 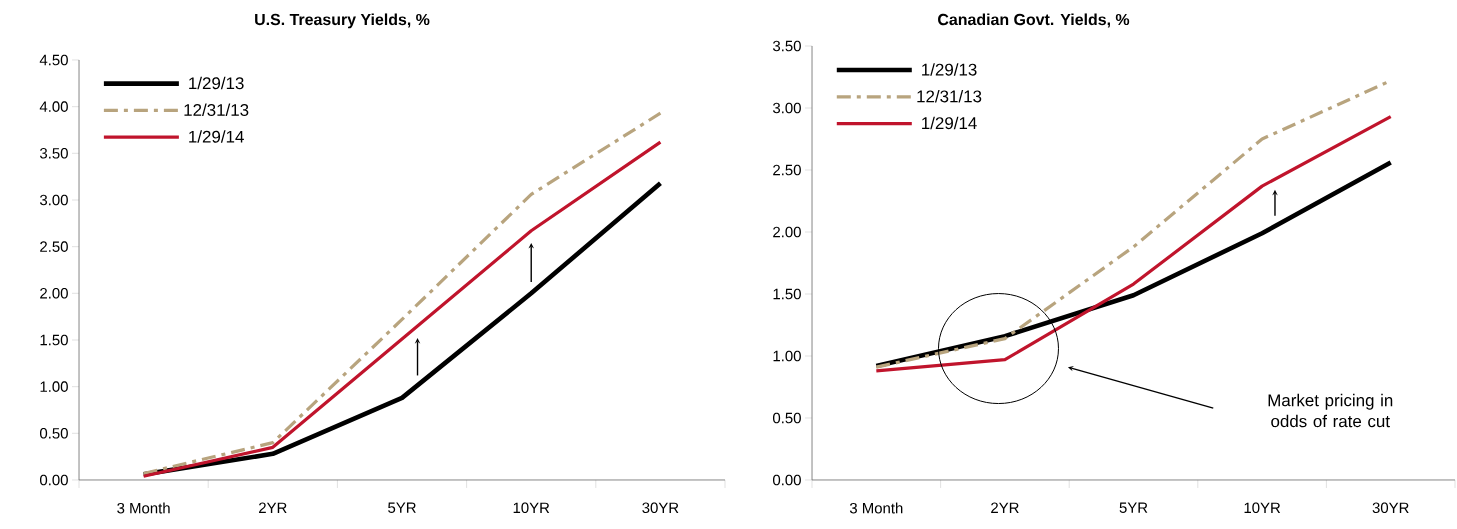 I want to click on chart-title: U.S. Treasury Yields, %, so click(x=342, y=21).